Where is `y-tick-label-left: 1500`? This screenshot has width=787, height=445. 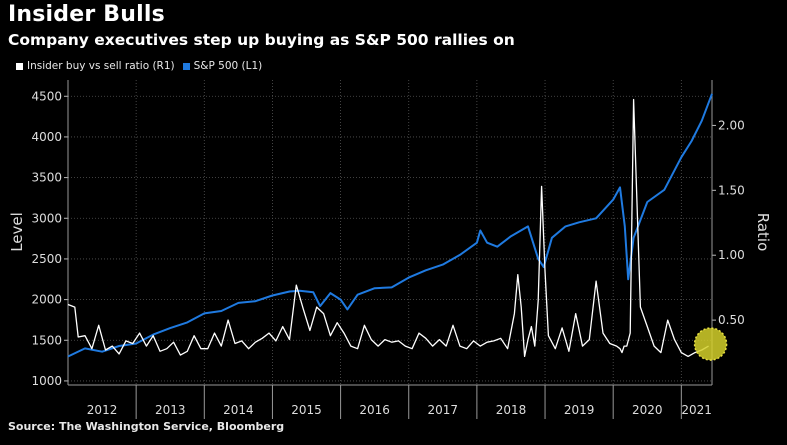
y-tick-label-left: 1500 is located at coordinates (46, 340).